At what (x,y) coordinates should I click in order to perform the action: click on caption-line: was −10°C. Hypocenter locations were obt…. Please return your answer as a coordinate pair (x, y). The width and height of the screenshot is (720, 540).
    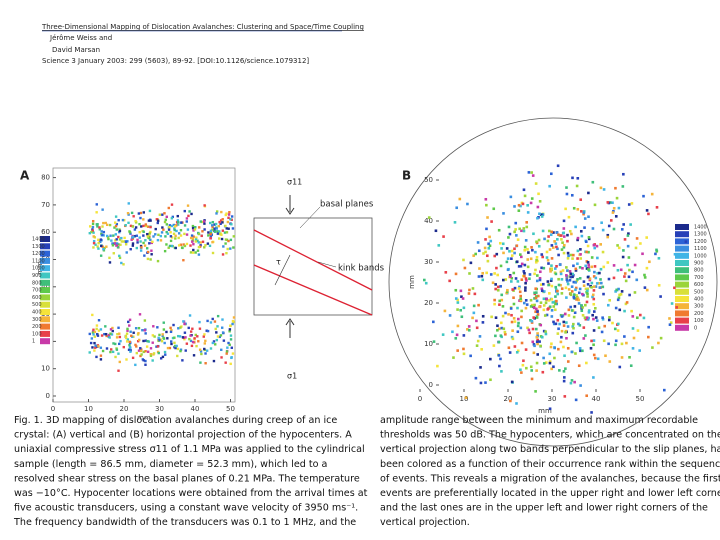
    Looking at the image, I should click on (191, 493).